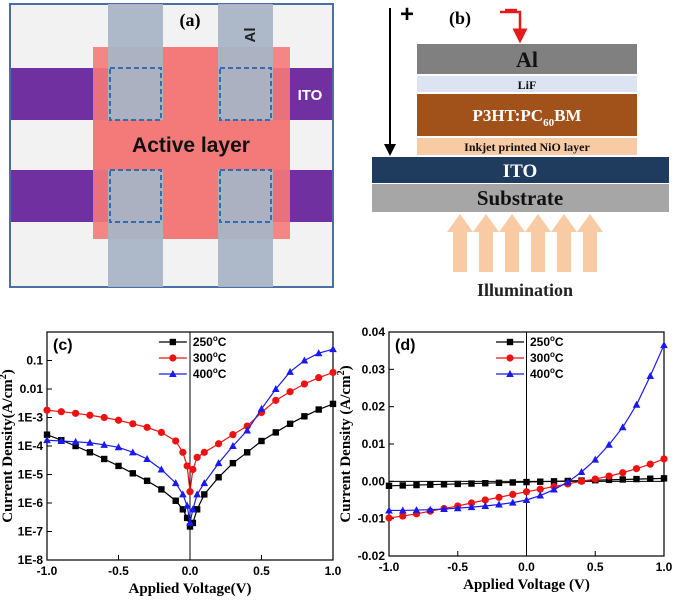 Image resolution: width=675 pixels, height=600 pixels. I want to click on x-tick-label: 1.0, so click(333, 571).